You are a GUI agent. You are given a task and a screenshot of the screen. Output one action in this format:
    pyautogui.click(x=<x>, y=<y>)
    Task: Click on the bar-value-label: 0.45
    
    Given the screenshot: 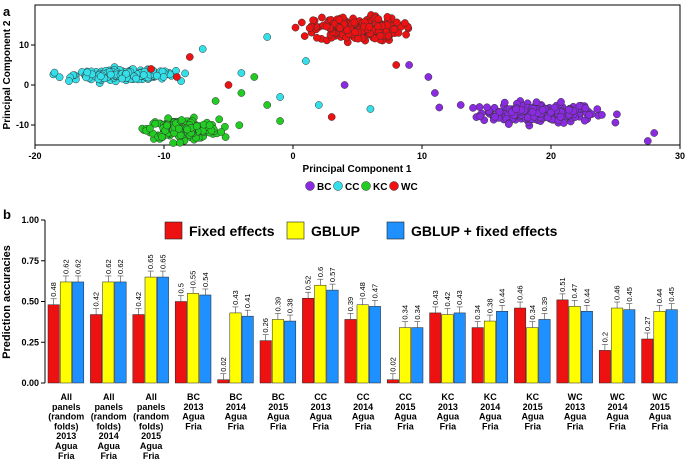 What is the action you would take?
    pyautogui.click(x=671, y=294)
    